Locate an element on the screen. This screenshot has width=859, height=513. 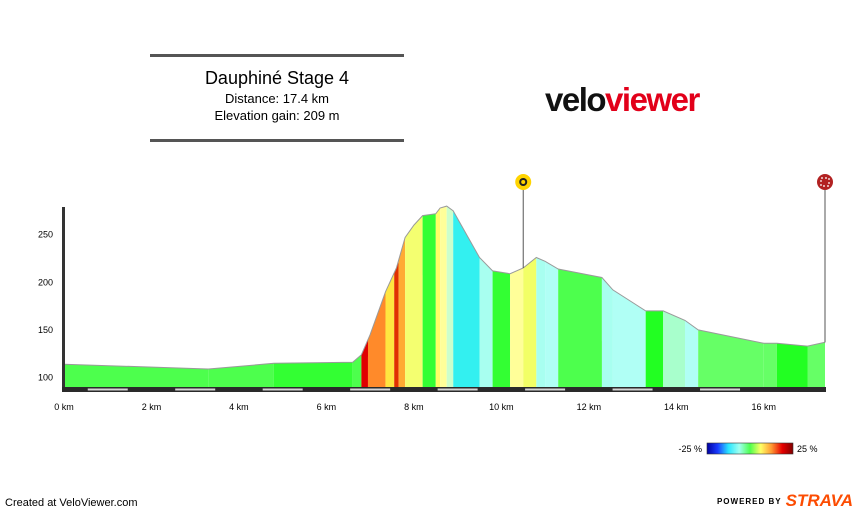
x-tick-label: 10 km is located at coordinates (501, 407).